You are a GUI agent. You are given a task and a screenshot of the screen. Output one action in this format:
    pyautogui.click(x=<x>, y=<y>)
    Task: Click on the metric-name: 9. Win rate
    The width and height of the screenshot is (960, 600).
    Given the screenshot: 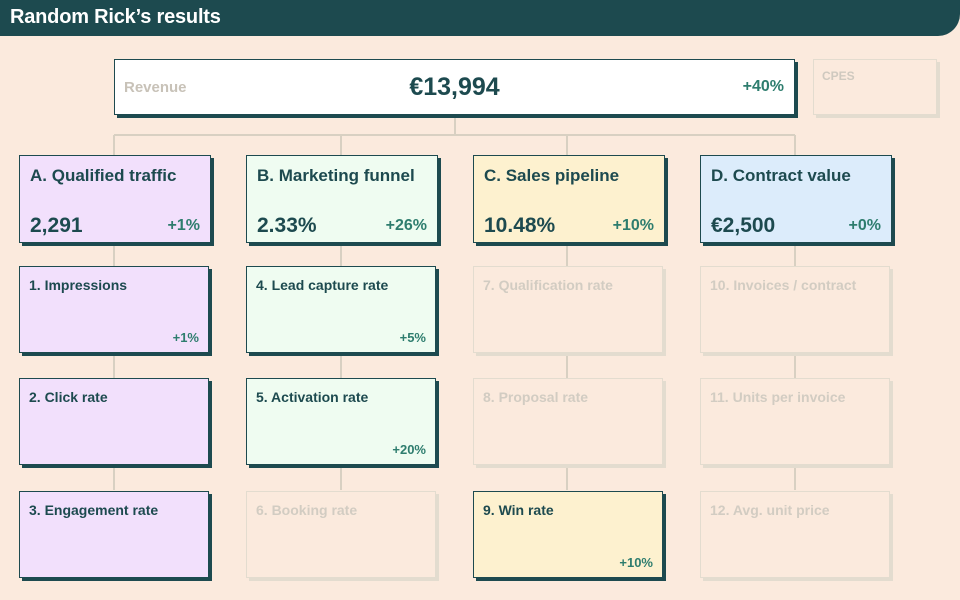 What is the action you would take?
    pyautogui.click(x=518, y=510)
    